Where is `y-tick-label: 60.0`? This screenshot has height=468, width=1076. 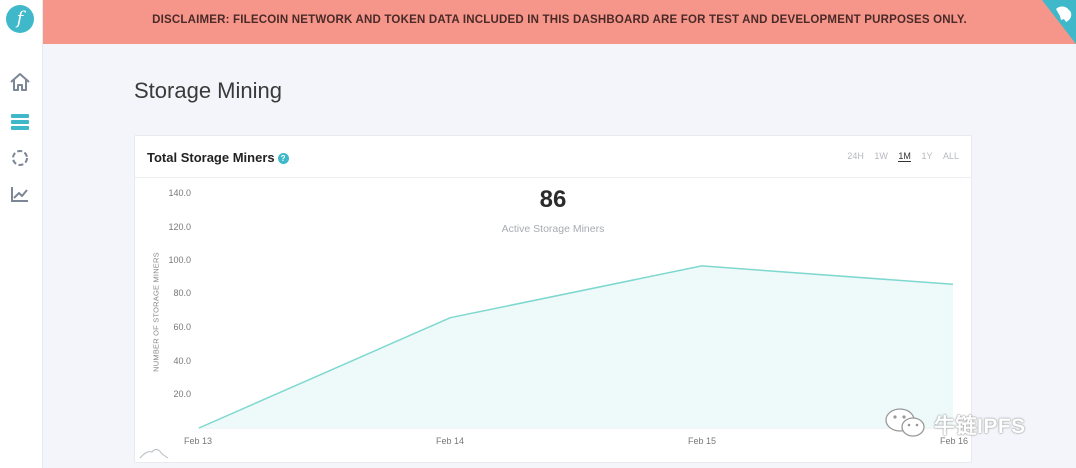
y-tick-label: 60.0 is located at coordinates (182, 327).